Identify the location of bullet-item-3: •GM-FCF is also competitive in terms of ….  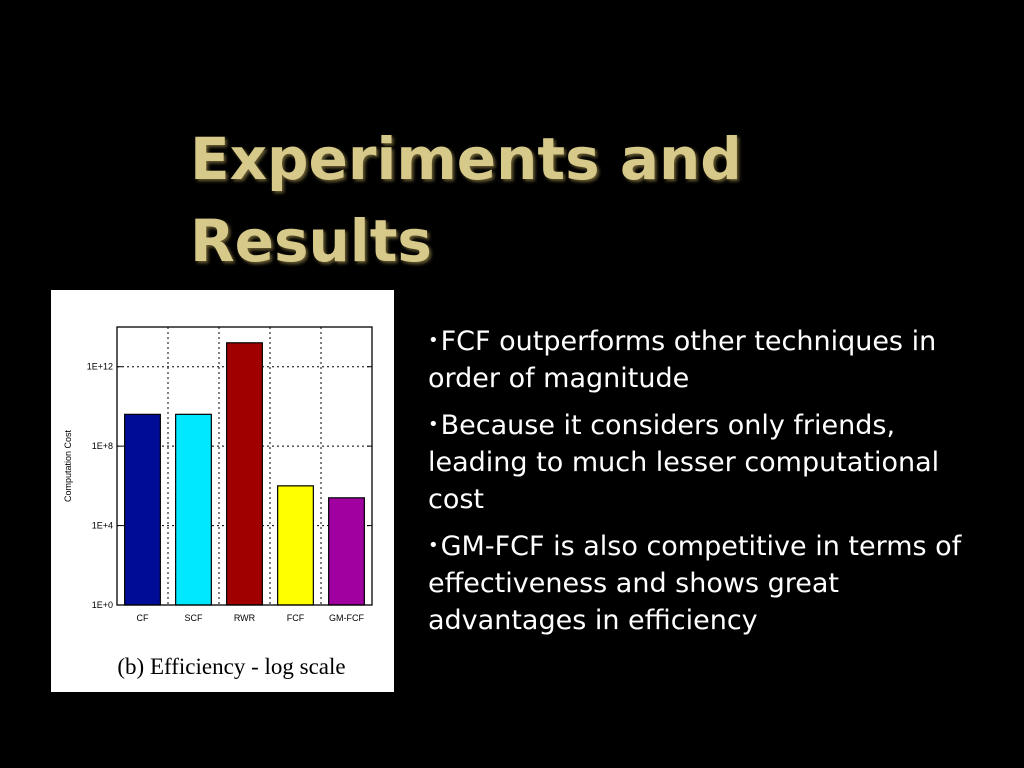
(708, 583).